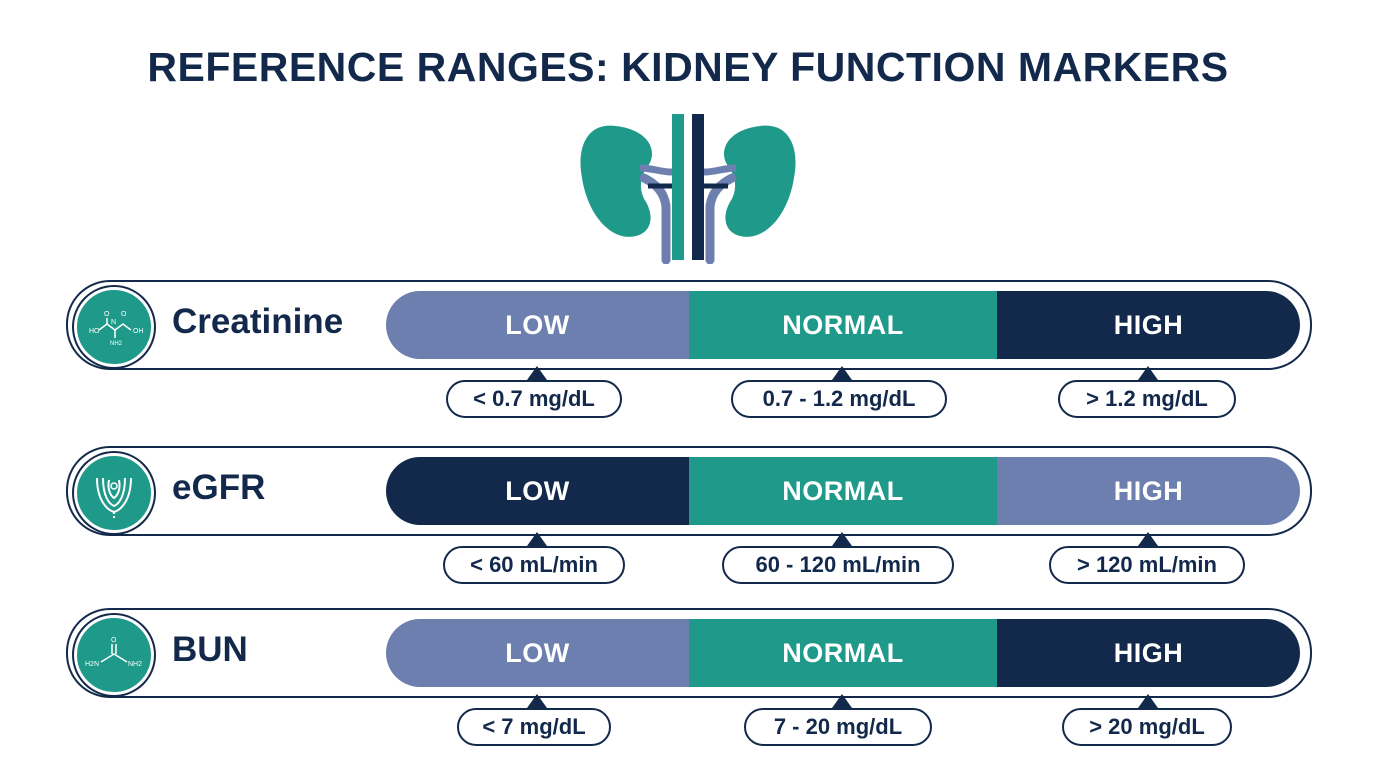 This screenshot has width=1376, height=768. Describe the element at coordinates (534, 565) in the screenshot. I see `range-low: < 60 mL/min` at that location.